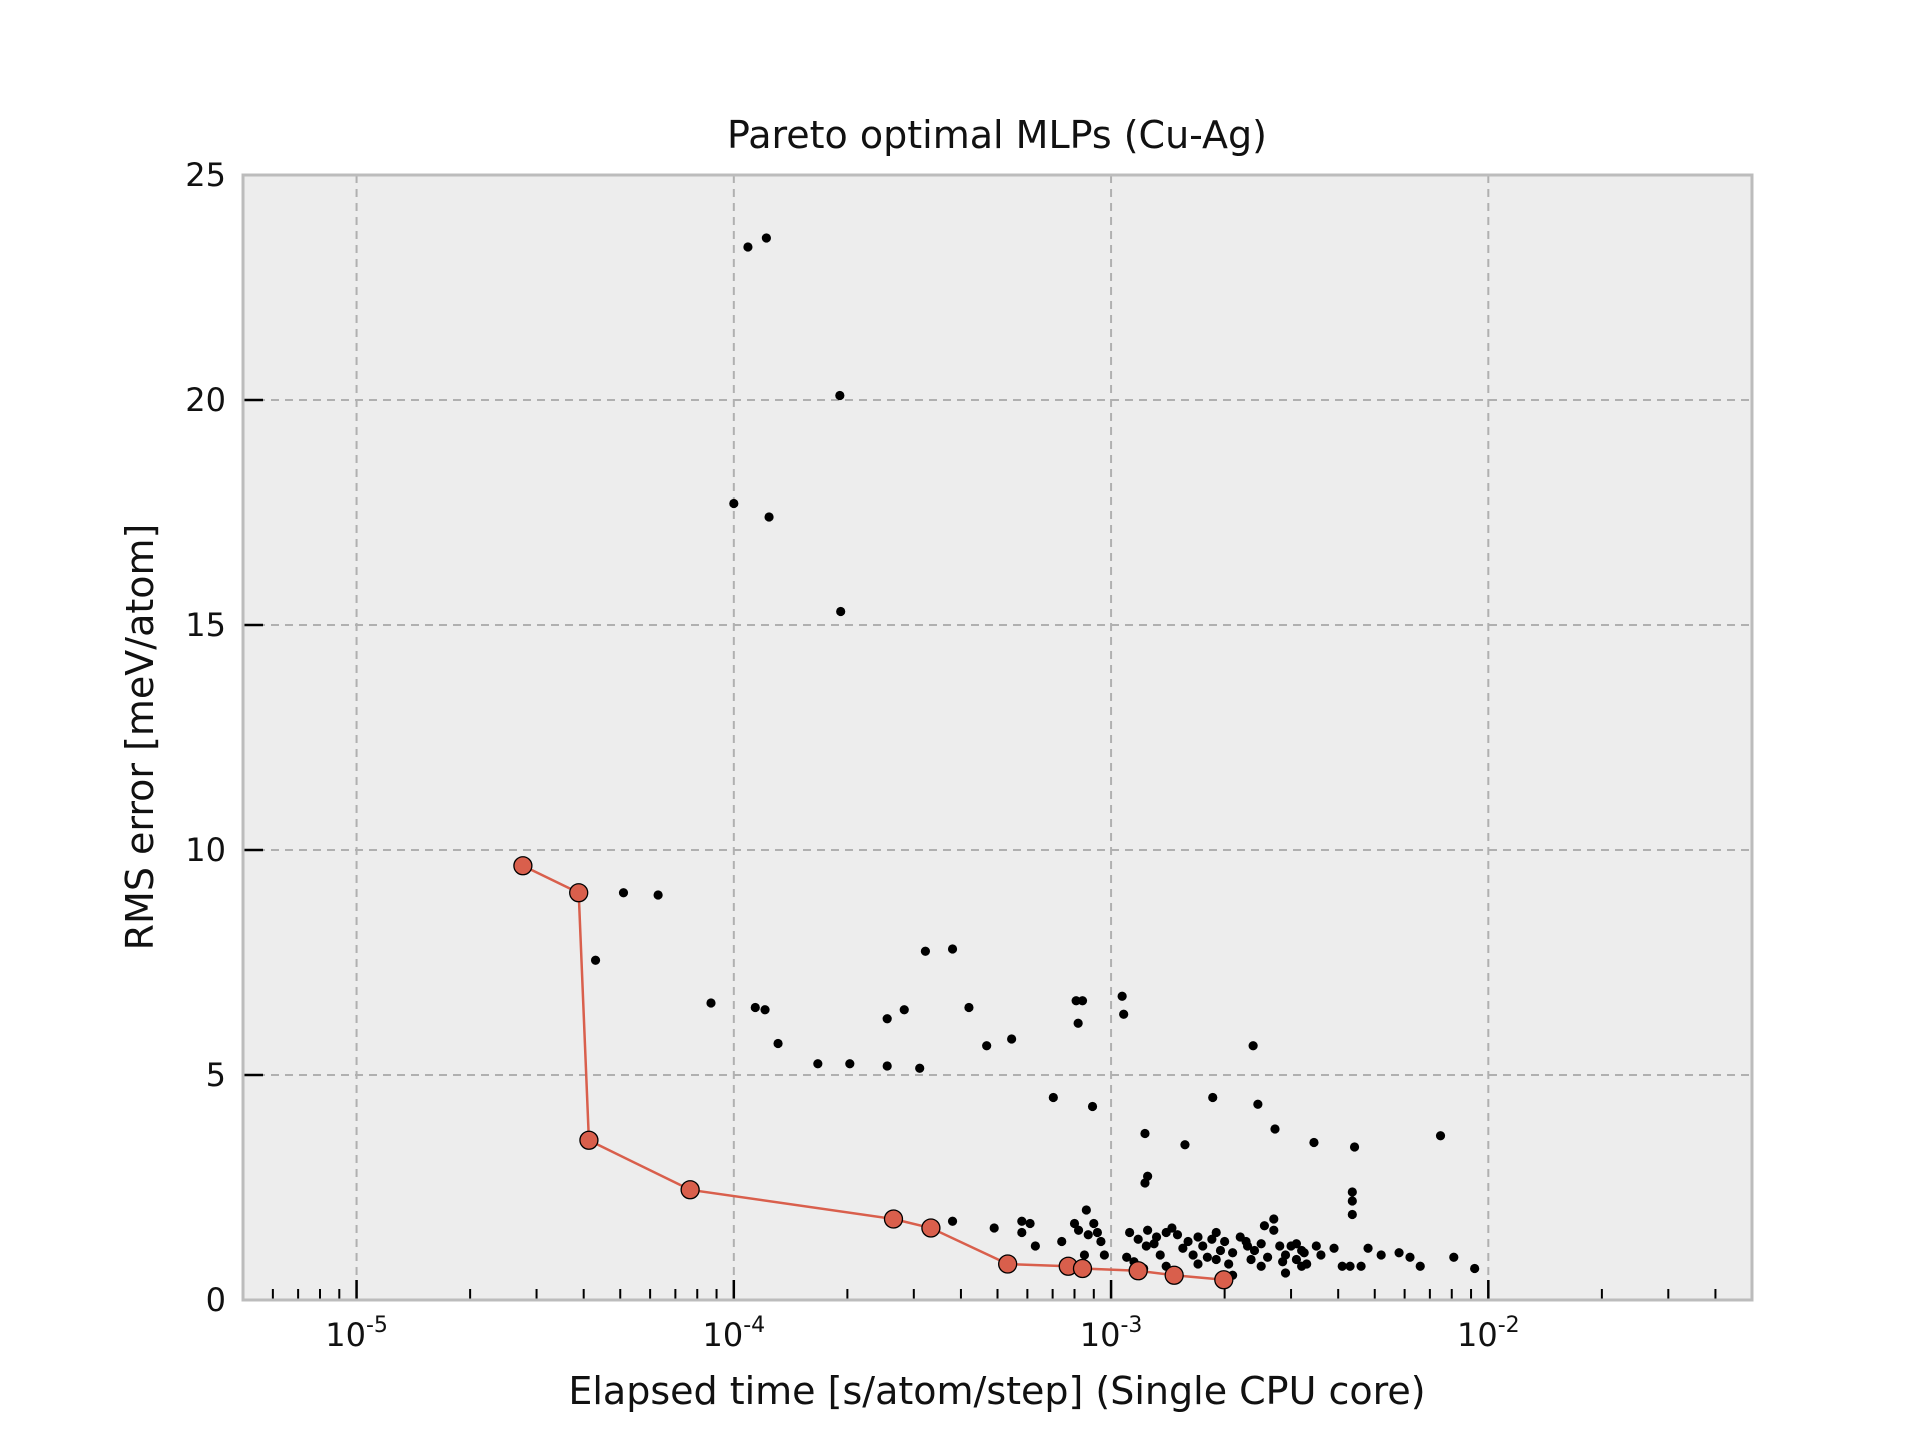 This screenshot has width=1920, height=1440. I want to click on y-tick-label: 15, so click(205, 625).